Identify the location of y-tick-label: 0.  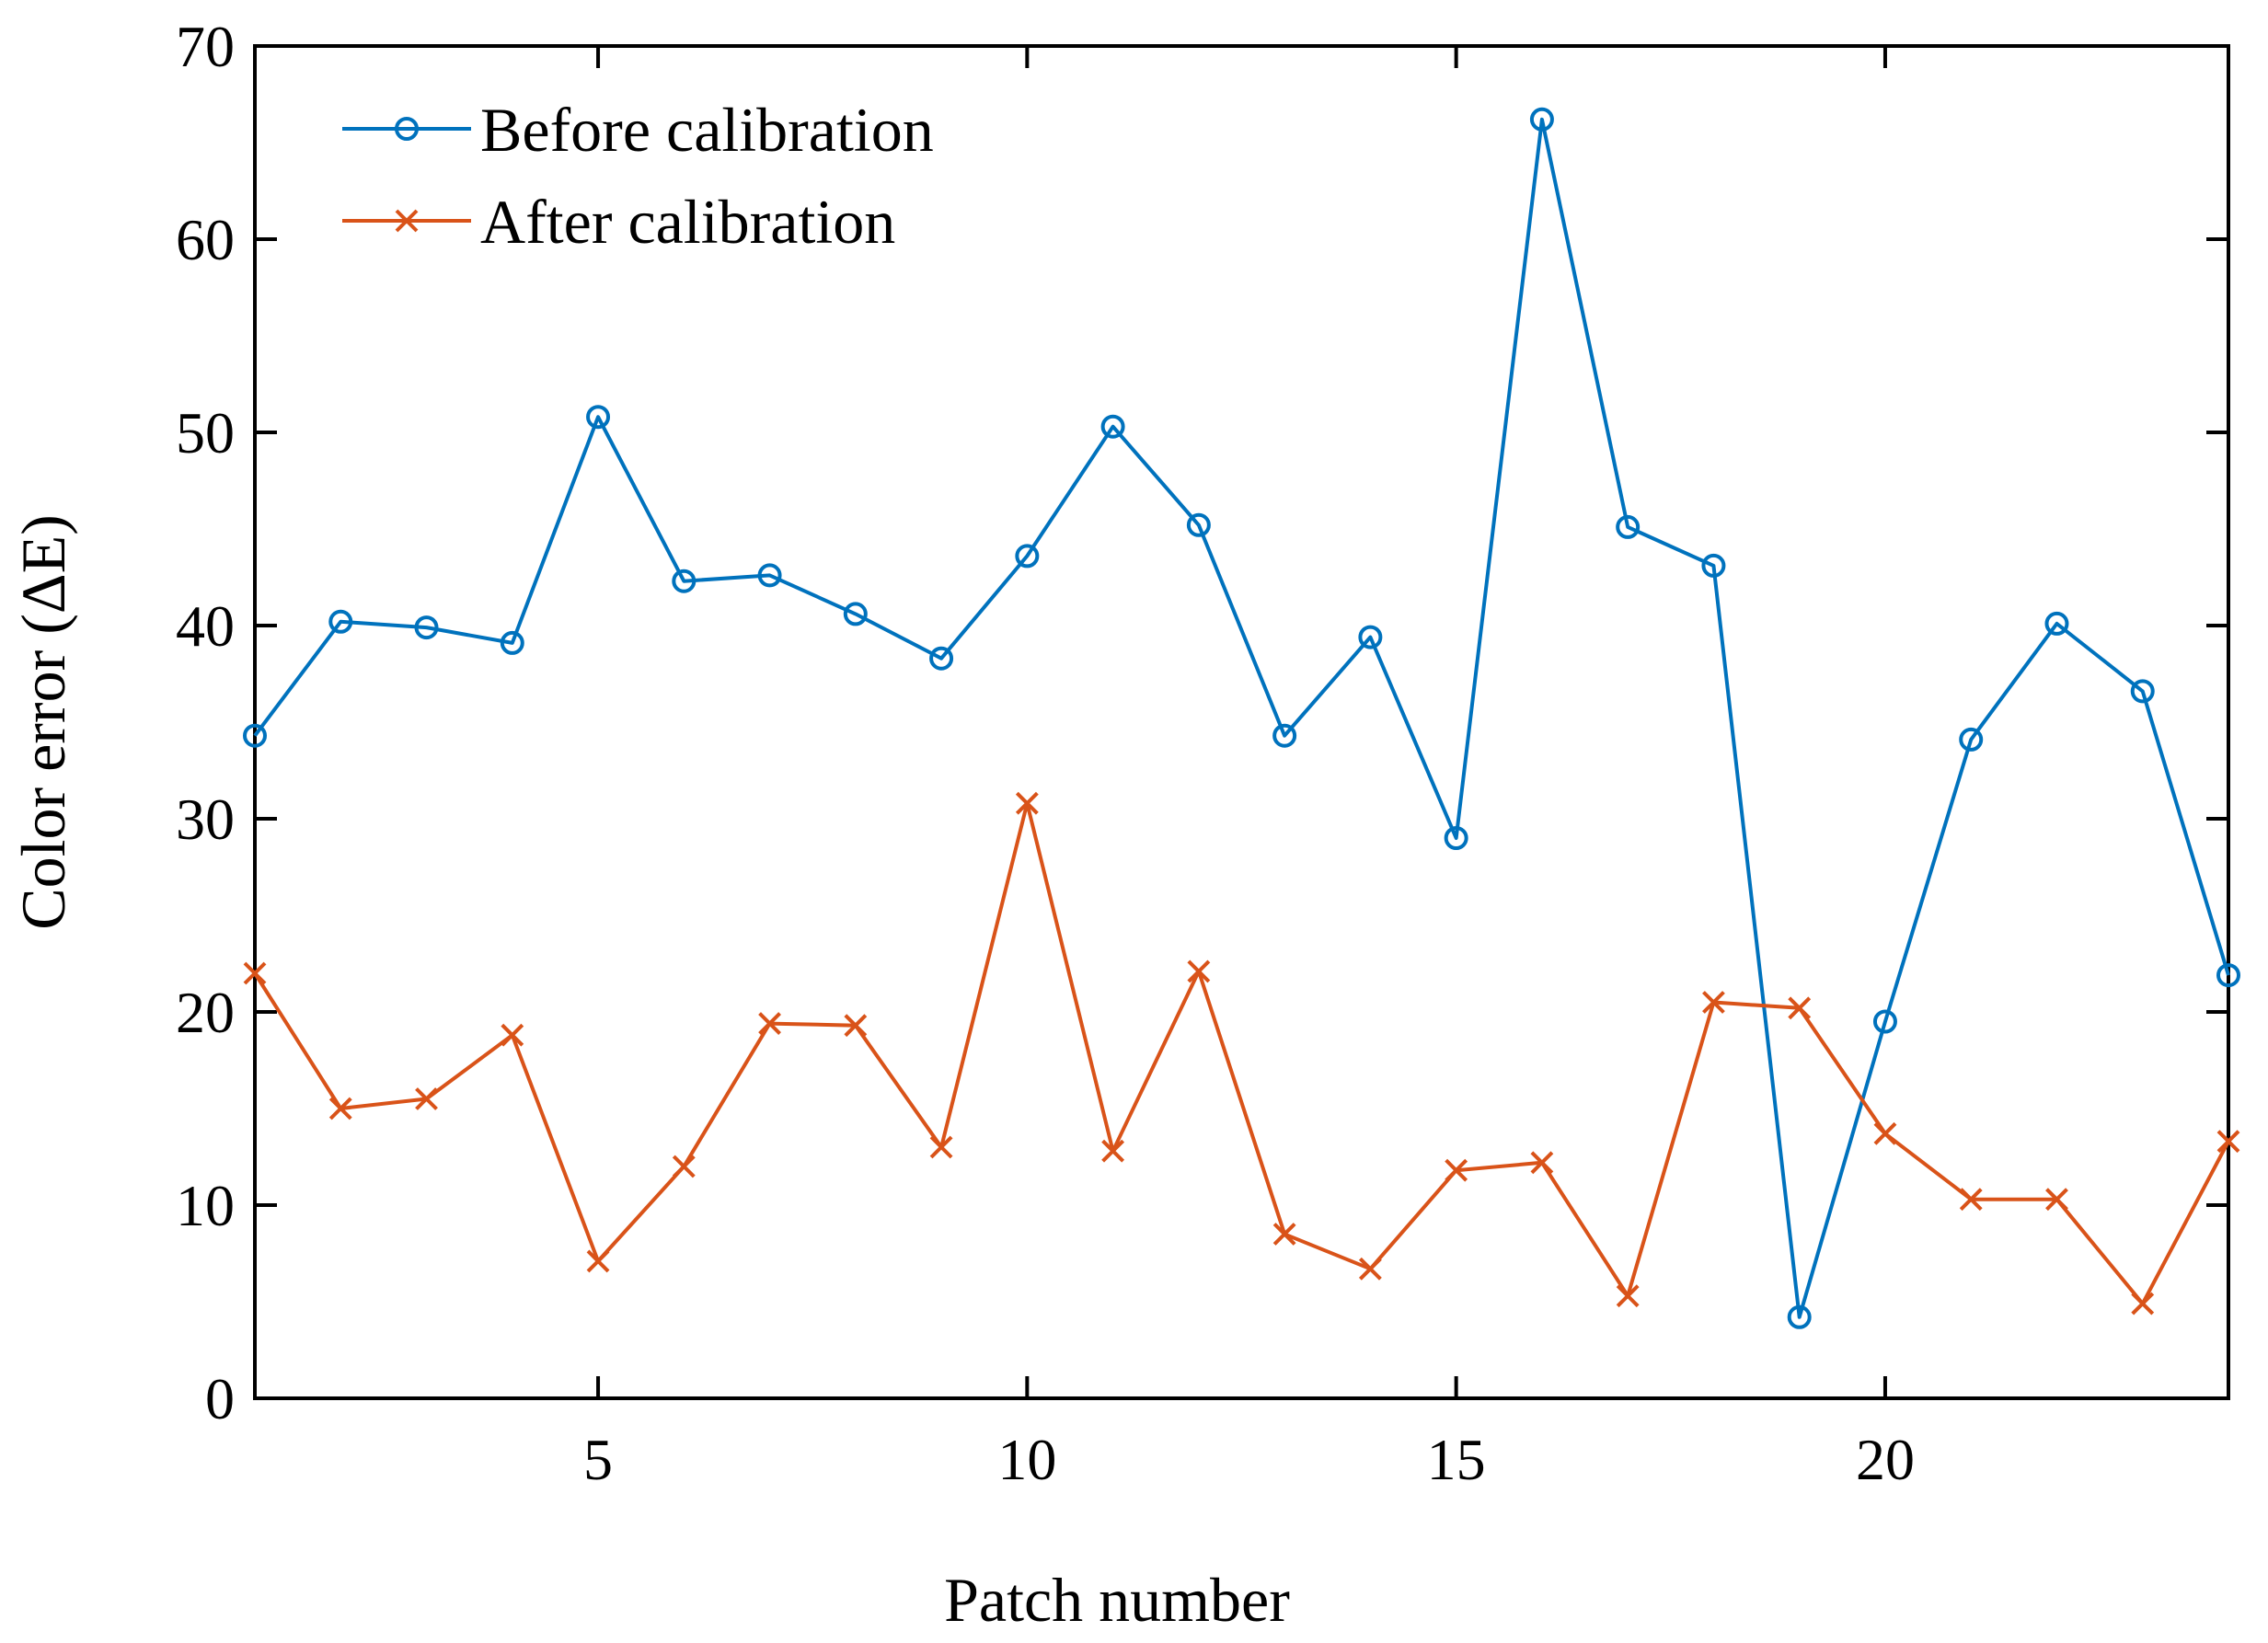
(220, 1398).